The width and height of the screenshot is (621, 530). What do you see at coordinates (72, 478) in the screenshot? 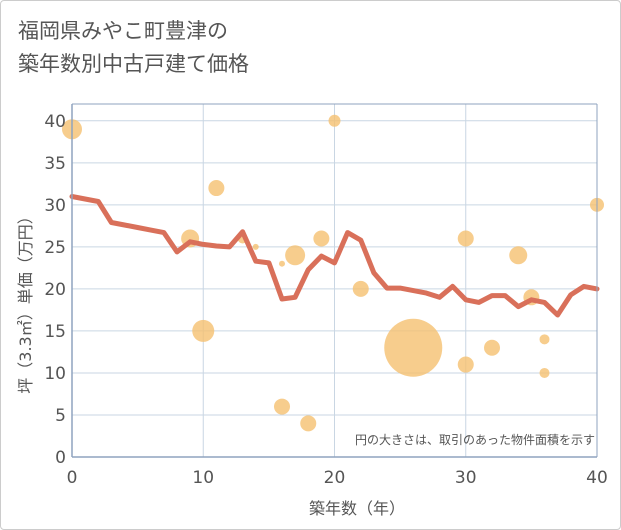
I see `x-tick-label-0: 0` at bounding box center [72, 478].